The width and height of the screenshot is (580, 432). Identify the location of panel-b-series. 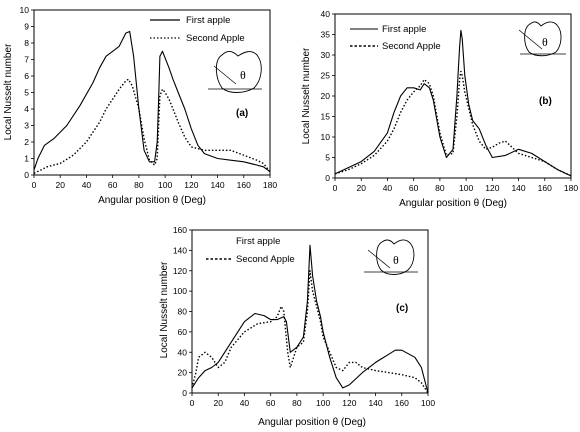
(453, 103).